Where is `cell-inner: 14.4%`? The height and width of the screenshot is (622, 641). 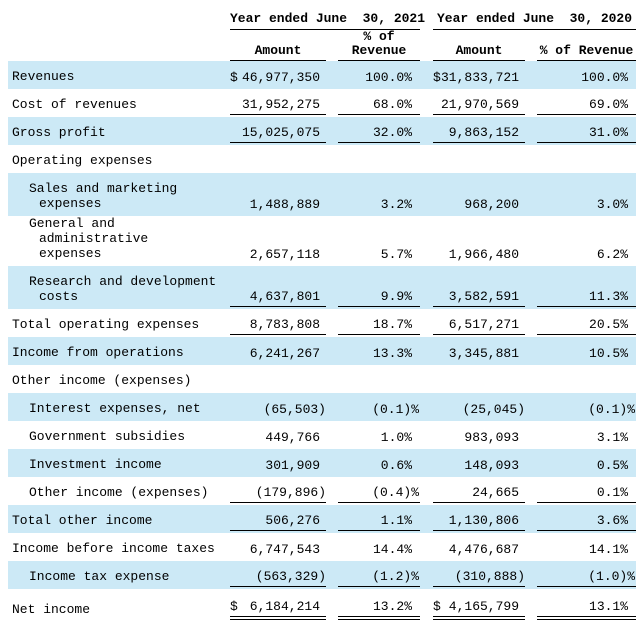 cell-inner: 14.4% is located at coordinates (379, 550).